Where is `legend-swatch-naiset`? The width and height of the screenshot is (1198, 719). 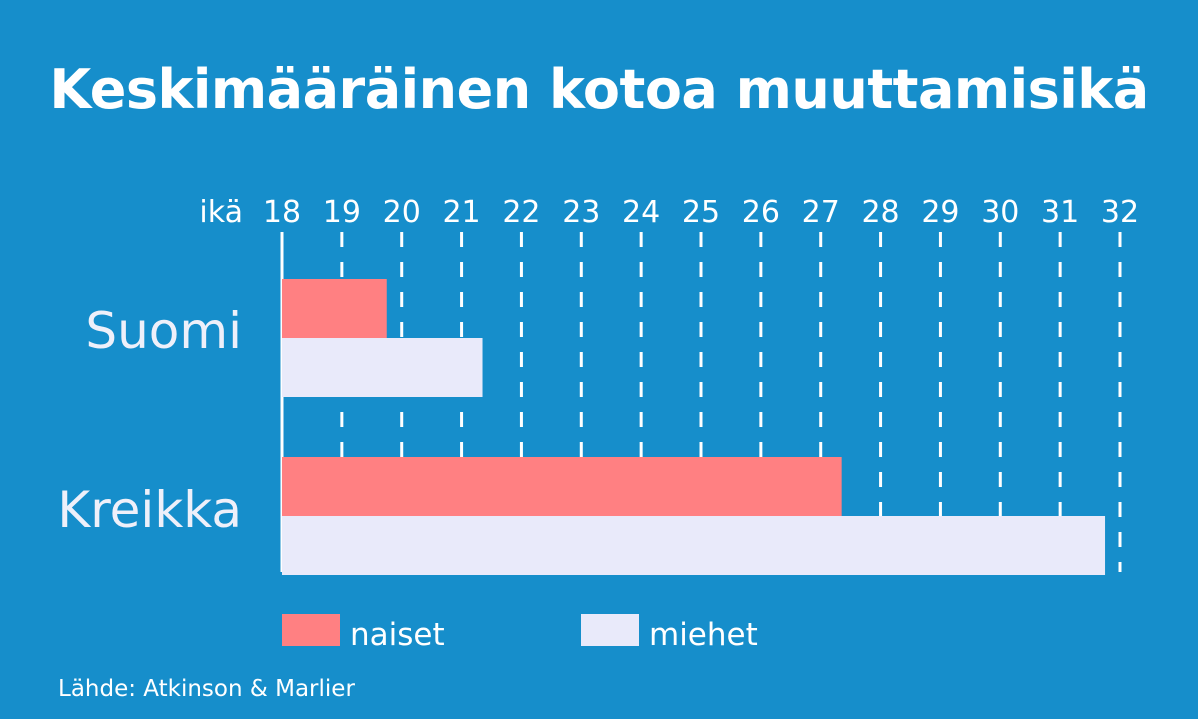
legend-swatch-naiset is located at coordinates (311, 630).